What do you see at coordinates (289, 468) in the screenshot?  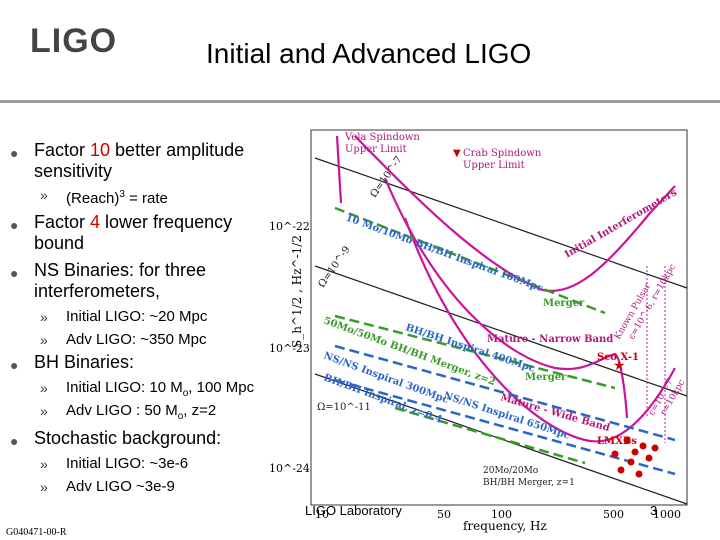 I see `y-tick-1e-24: 10^-24` at bounding box center [289, 468].